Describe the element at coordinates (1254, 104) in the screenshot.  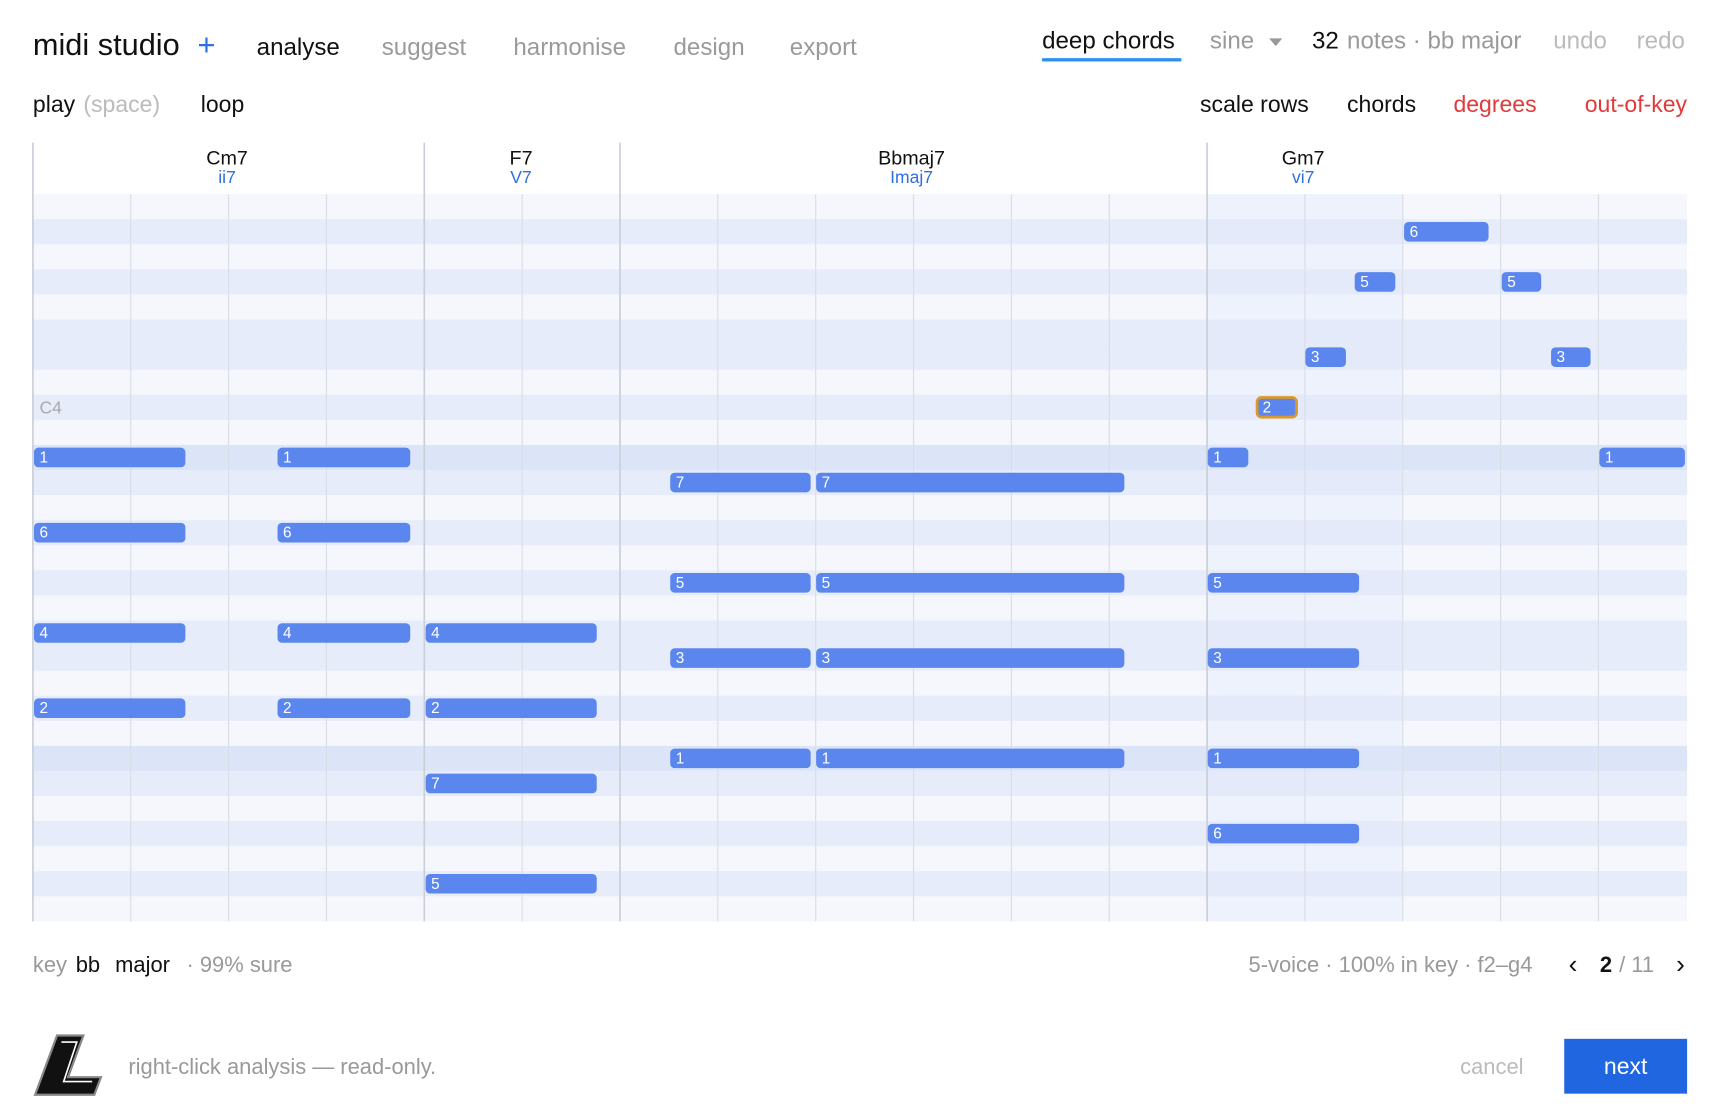
I see `toggle: scale rows` at that location.